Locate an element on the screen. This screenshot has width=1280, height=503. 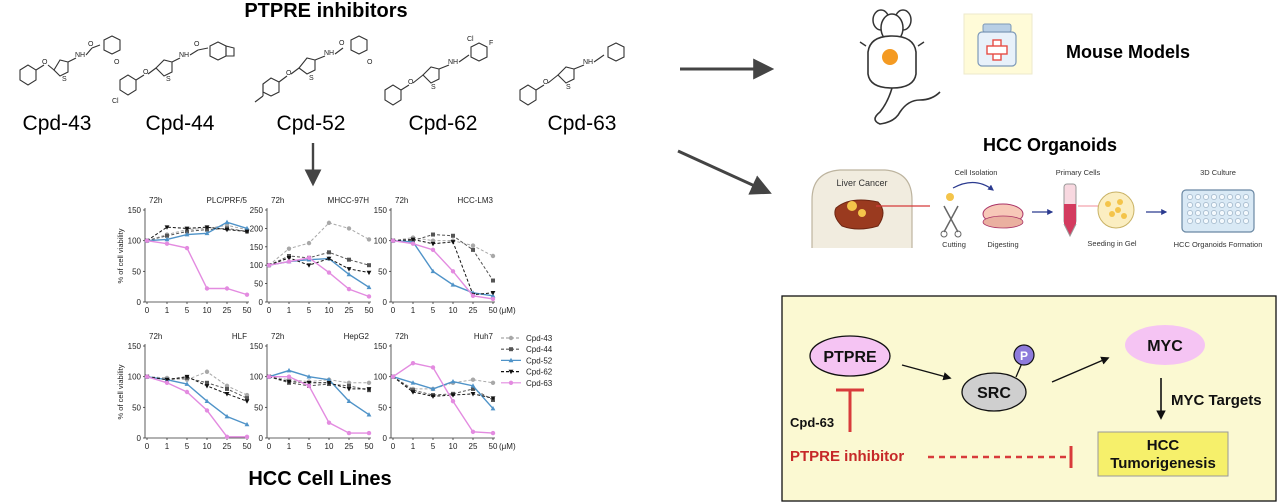
compound-label: Cpd-44 is located at coordinates (180, 123).